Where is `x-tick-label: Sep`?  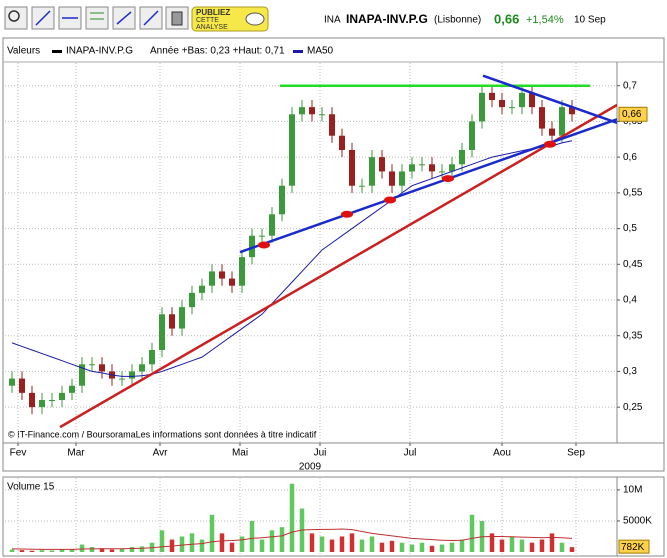 x-tick-label: Sep is located at coordinates (576, 453).